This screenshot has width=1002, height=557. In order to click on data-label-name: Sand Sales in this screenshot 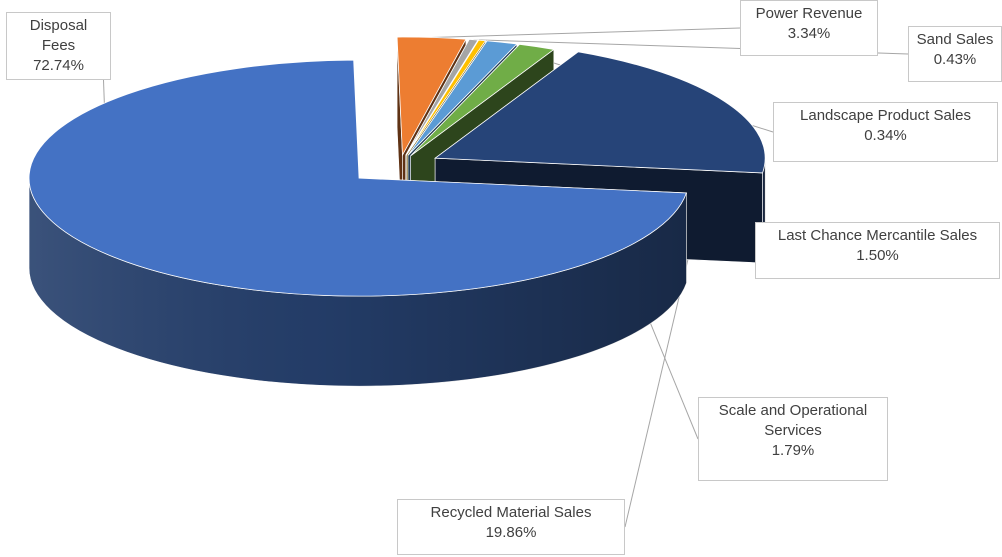, I will do `click(955, 39)`.